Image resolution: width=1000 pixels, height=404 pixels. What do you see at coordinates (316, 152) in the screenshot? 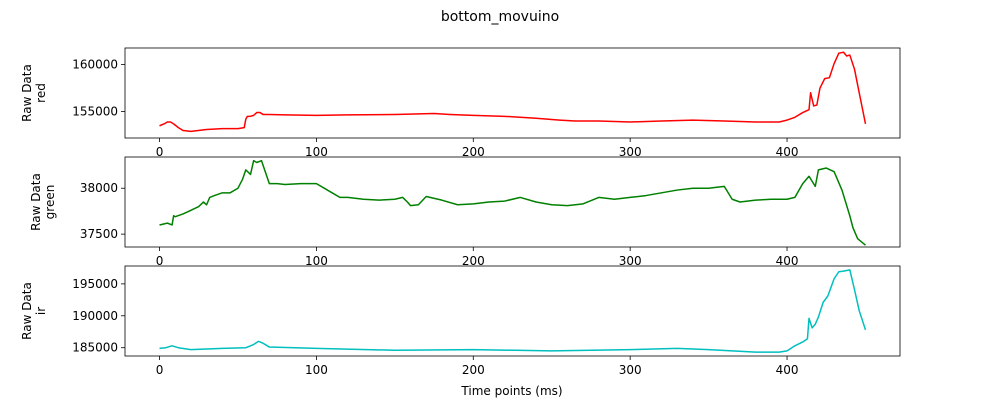
I see `x-tick-label-red: 100` at bounding box center [316, 152].